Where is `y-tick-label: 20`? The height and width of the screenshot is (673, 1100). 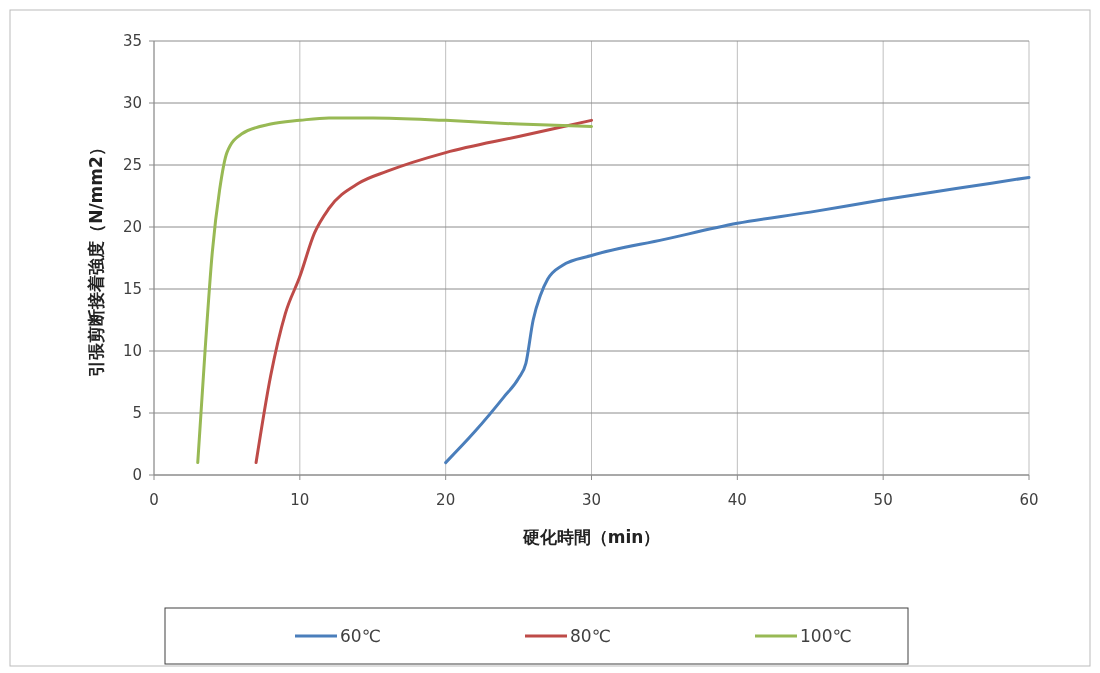 y-tick-label: 20 is located at coordinates (132, 227).